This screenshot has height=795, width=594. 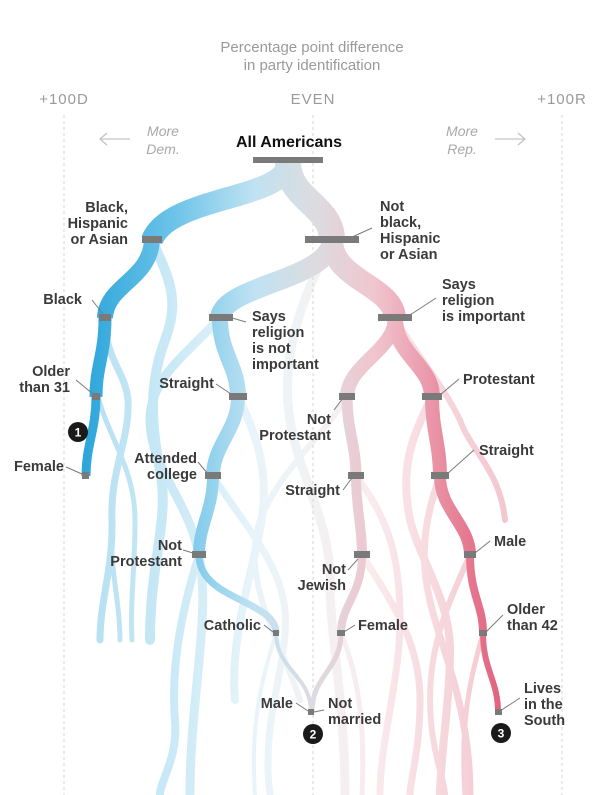 What do you see at coordinates (526, 610) in the screenshot?
I see `node-label-older42-line-1: Older` at bounding box center [526, 610].